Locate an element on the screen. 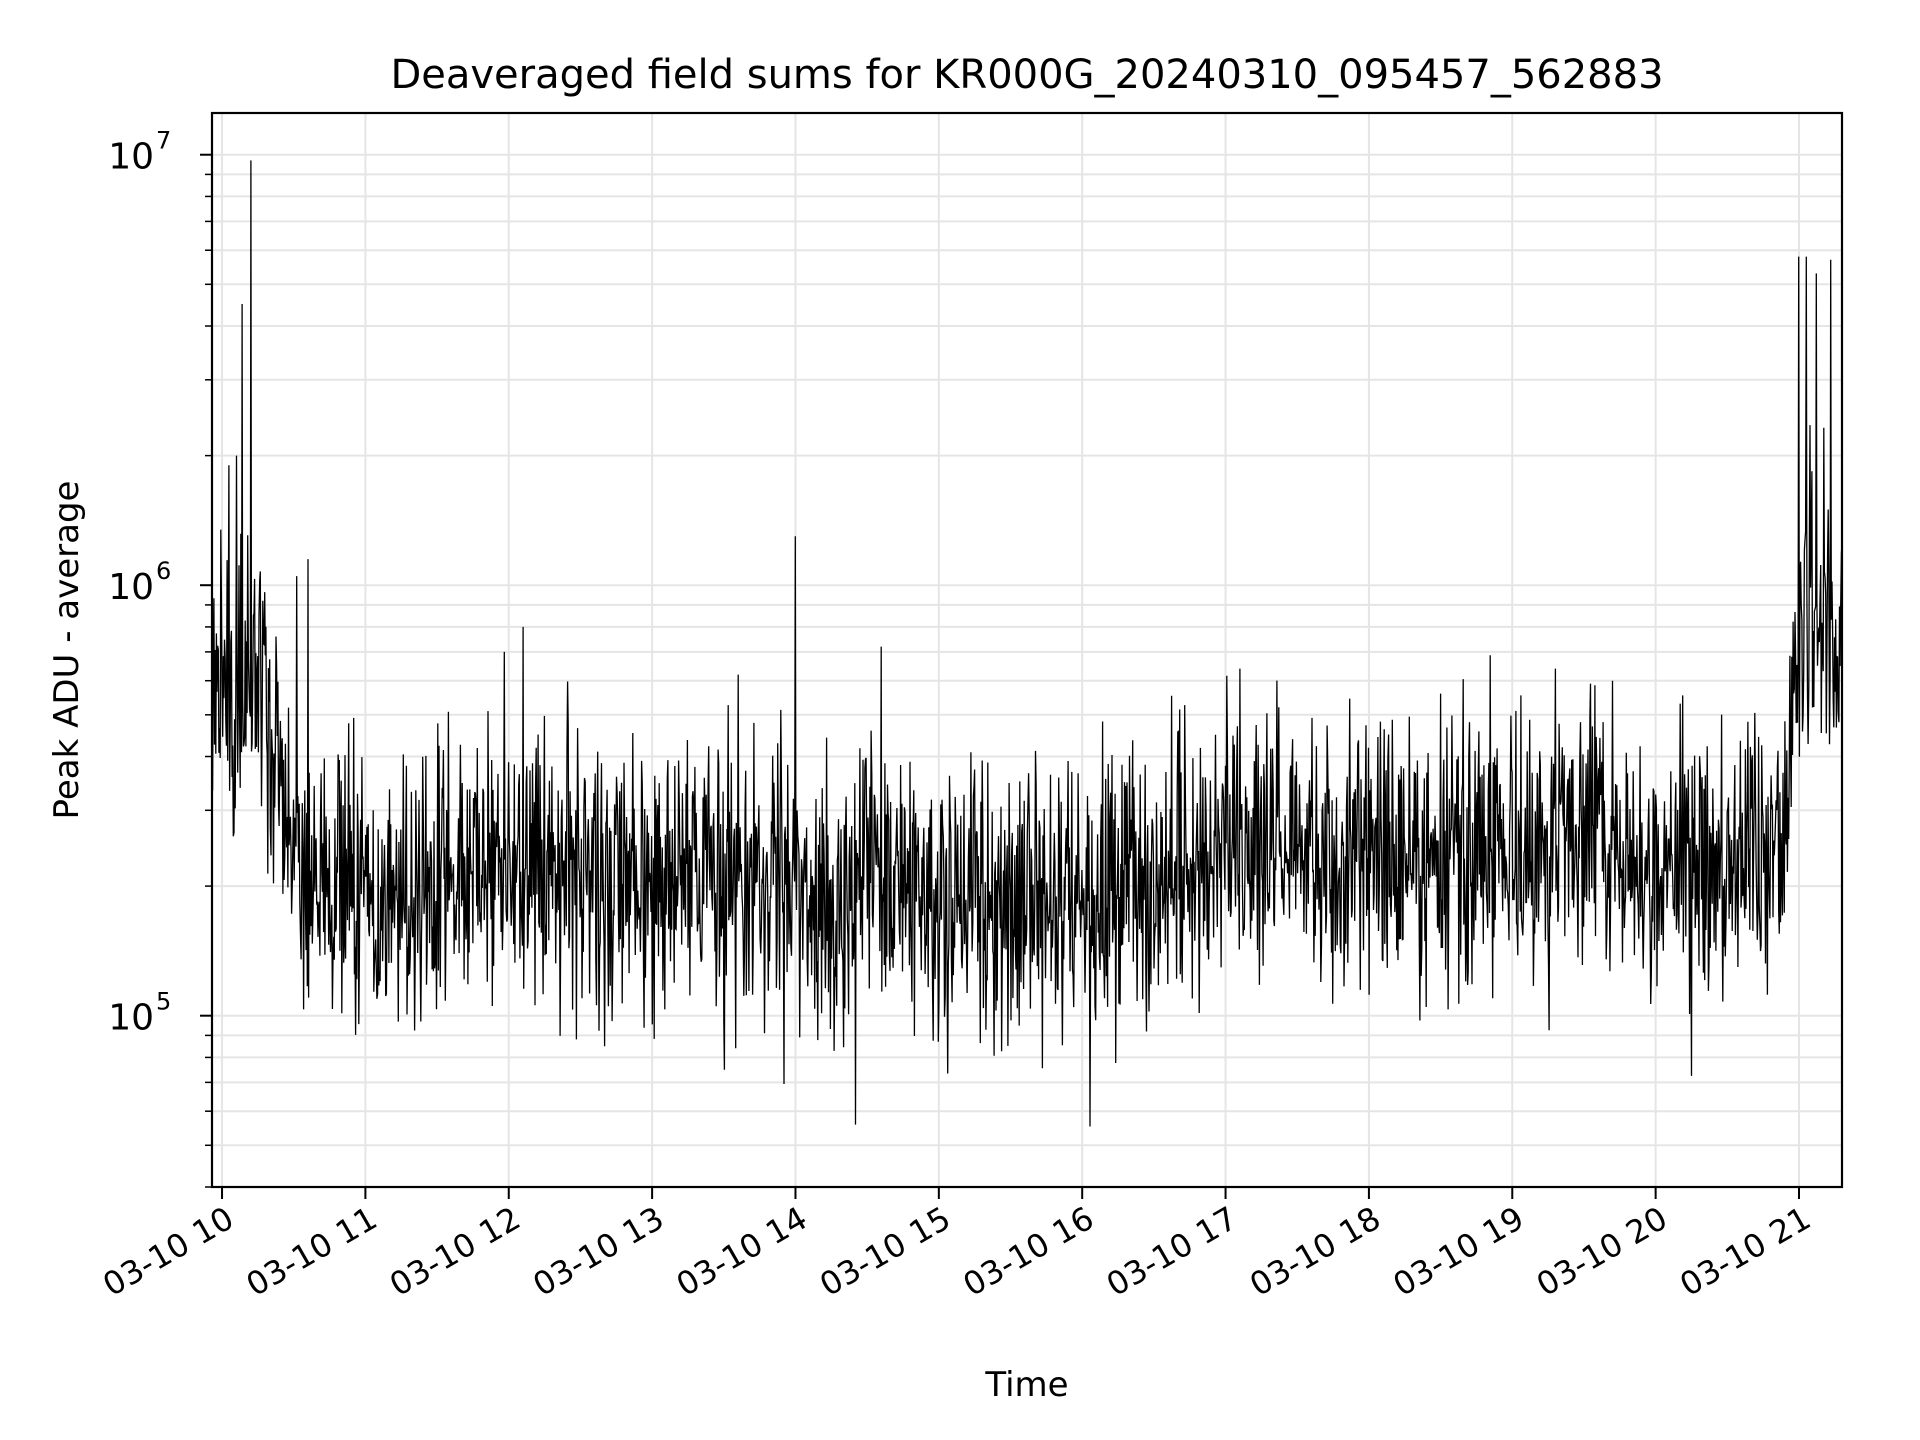 This screenshot has height=1440, width=1920. y-tick-exponent: 5 is located at coordinates (163, 1002).